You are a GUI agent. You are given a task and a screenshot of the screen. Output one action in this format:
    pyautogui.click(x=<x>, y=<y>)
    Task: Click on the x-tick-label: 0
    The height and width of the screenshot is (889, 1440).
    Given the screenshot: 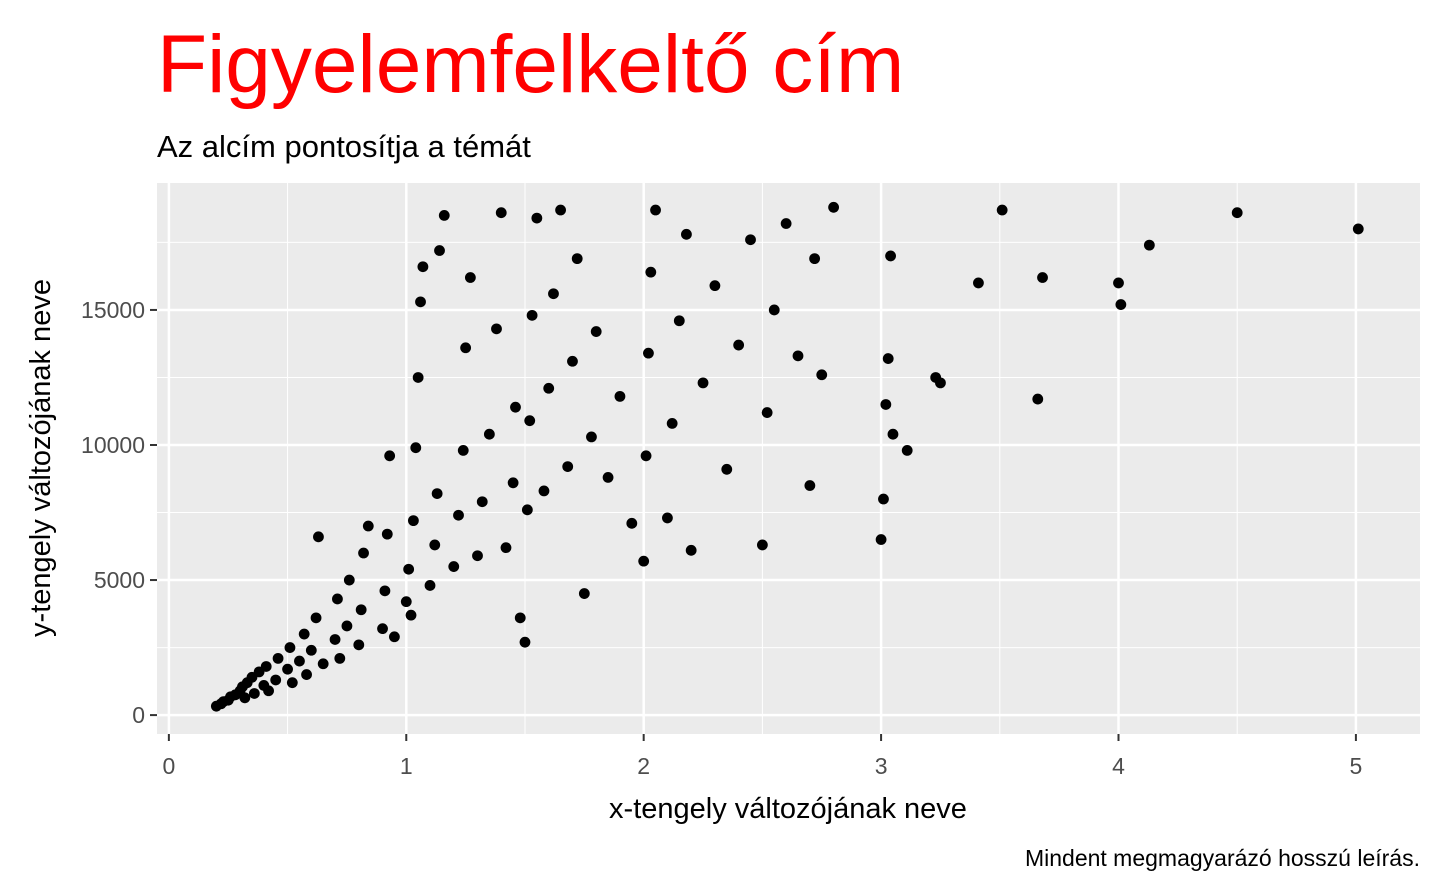 What is the action you would take?
    pyautogui.click(x=168, y=766)
    